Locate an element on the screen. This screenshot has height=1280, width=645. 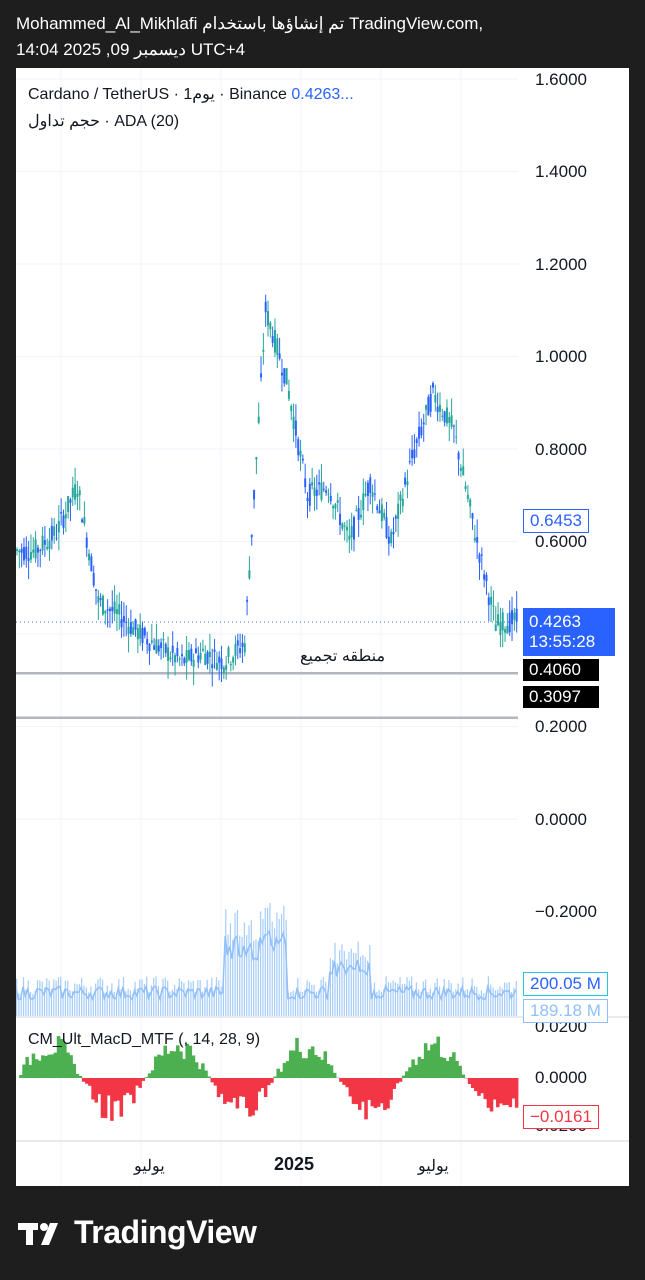
time-tick: 2025 is located at coordinates (294, 1164).